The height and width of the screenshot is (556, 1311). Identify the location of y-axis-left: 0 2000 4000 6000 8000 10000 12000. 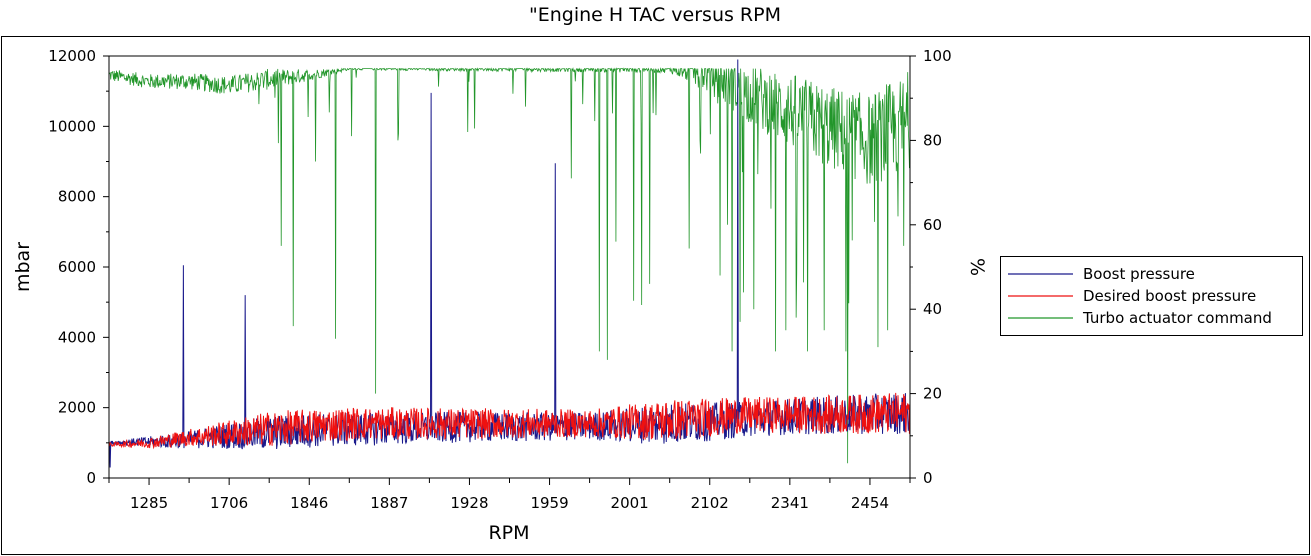
(78, 267).